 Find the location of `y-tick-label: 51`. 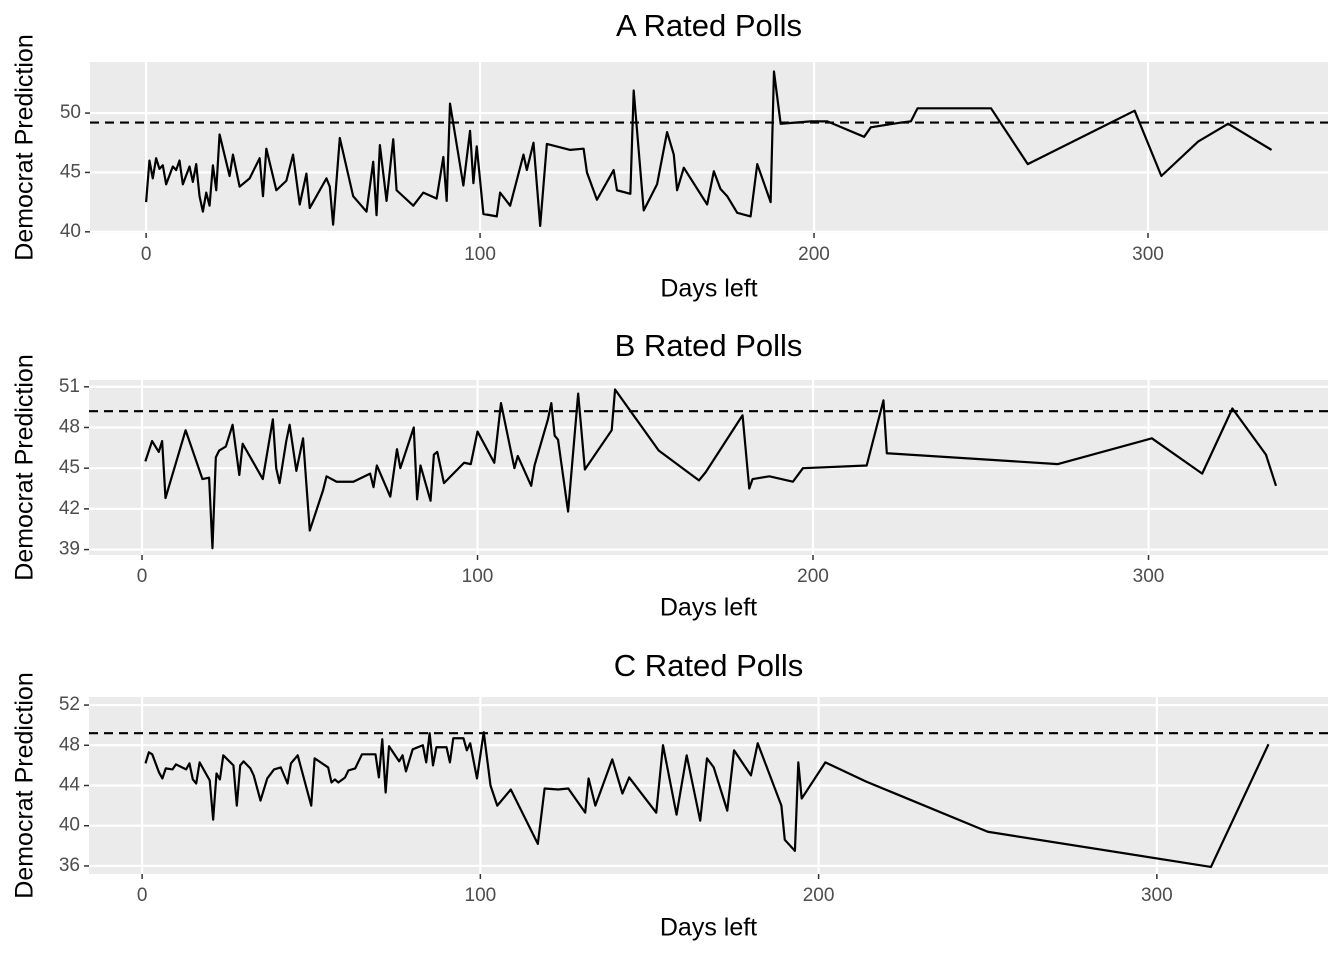

y-tick-label: 51 is located at coordinates (69, 386).